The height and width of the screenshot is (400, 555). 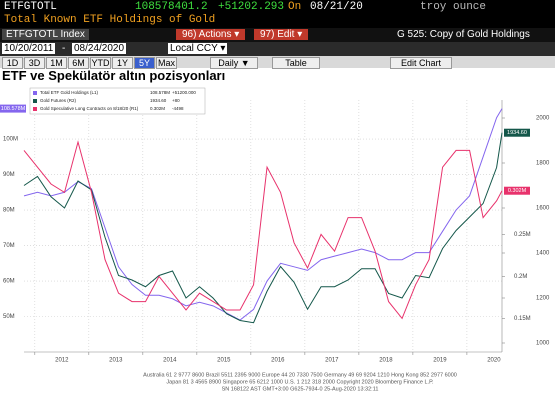 What do you see at coordinates (234, 63) in the screenshot?
I see `frequency: Daily ▼` at bounding box center [234, 63].